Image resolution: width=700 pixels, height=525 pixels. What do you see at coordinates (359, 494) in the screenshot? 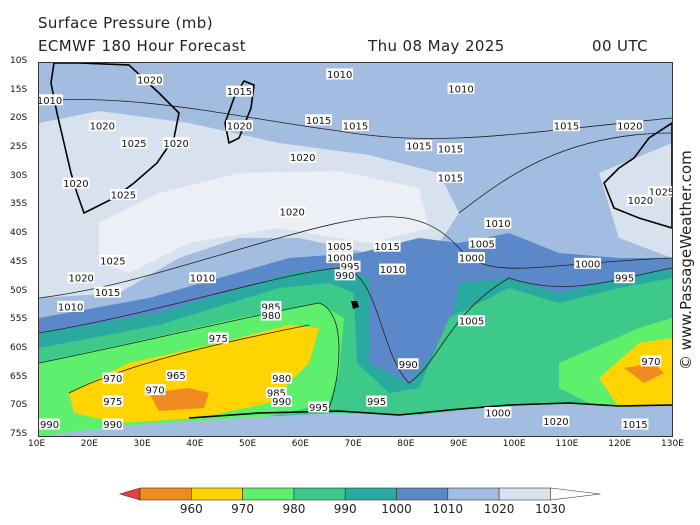
I see `legend-swatches` at bounding box center [359, 494].